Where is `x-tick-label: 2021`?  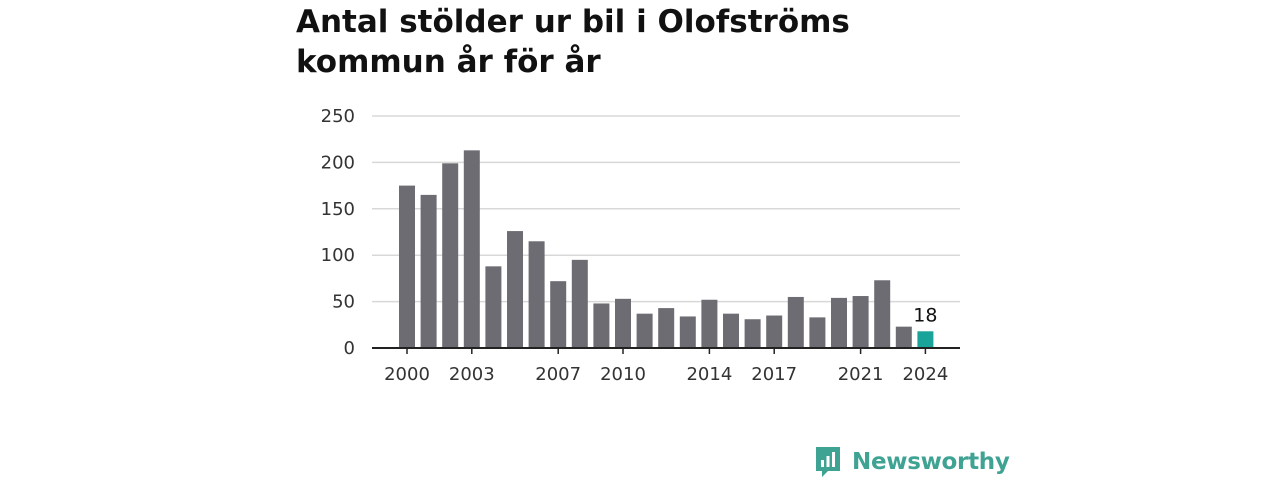
x-tick-label: 2021 is located at coordinates (861, 374).